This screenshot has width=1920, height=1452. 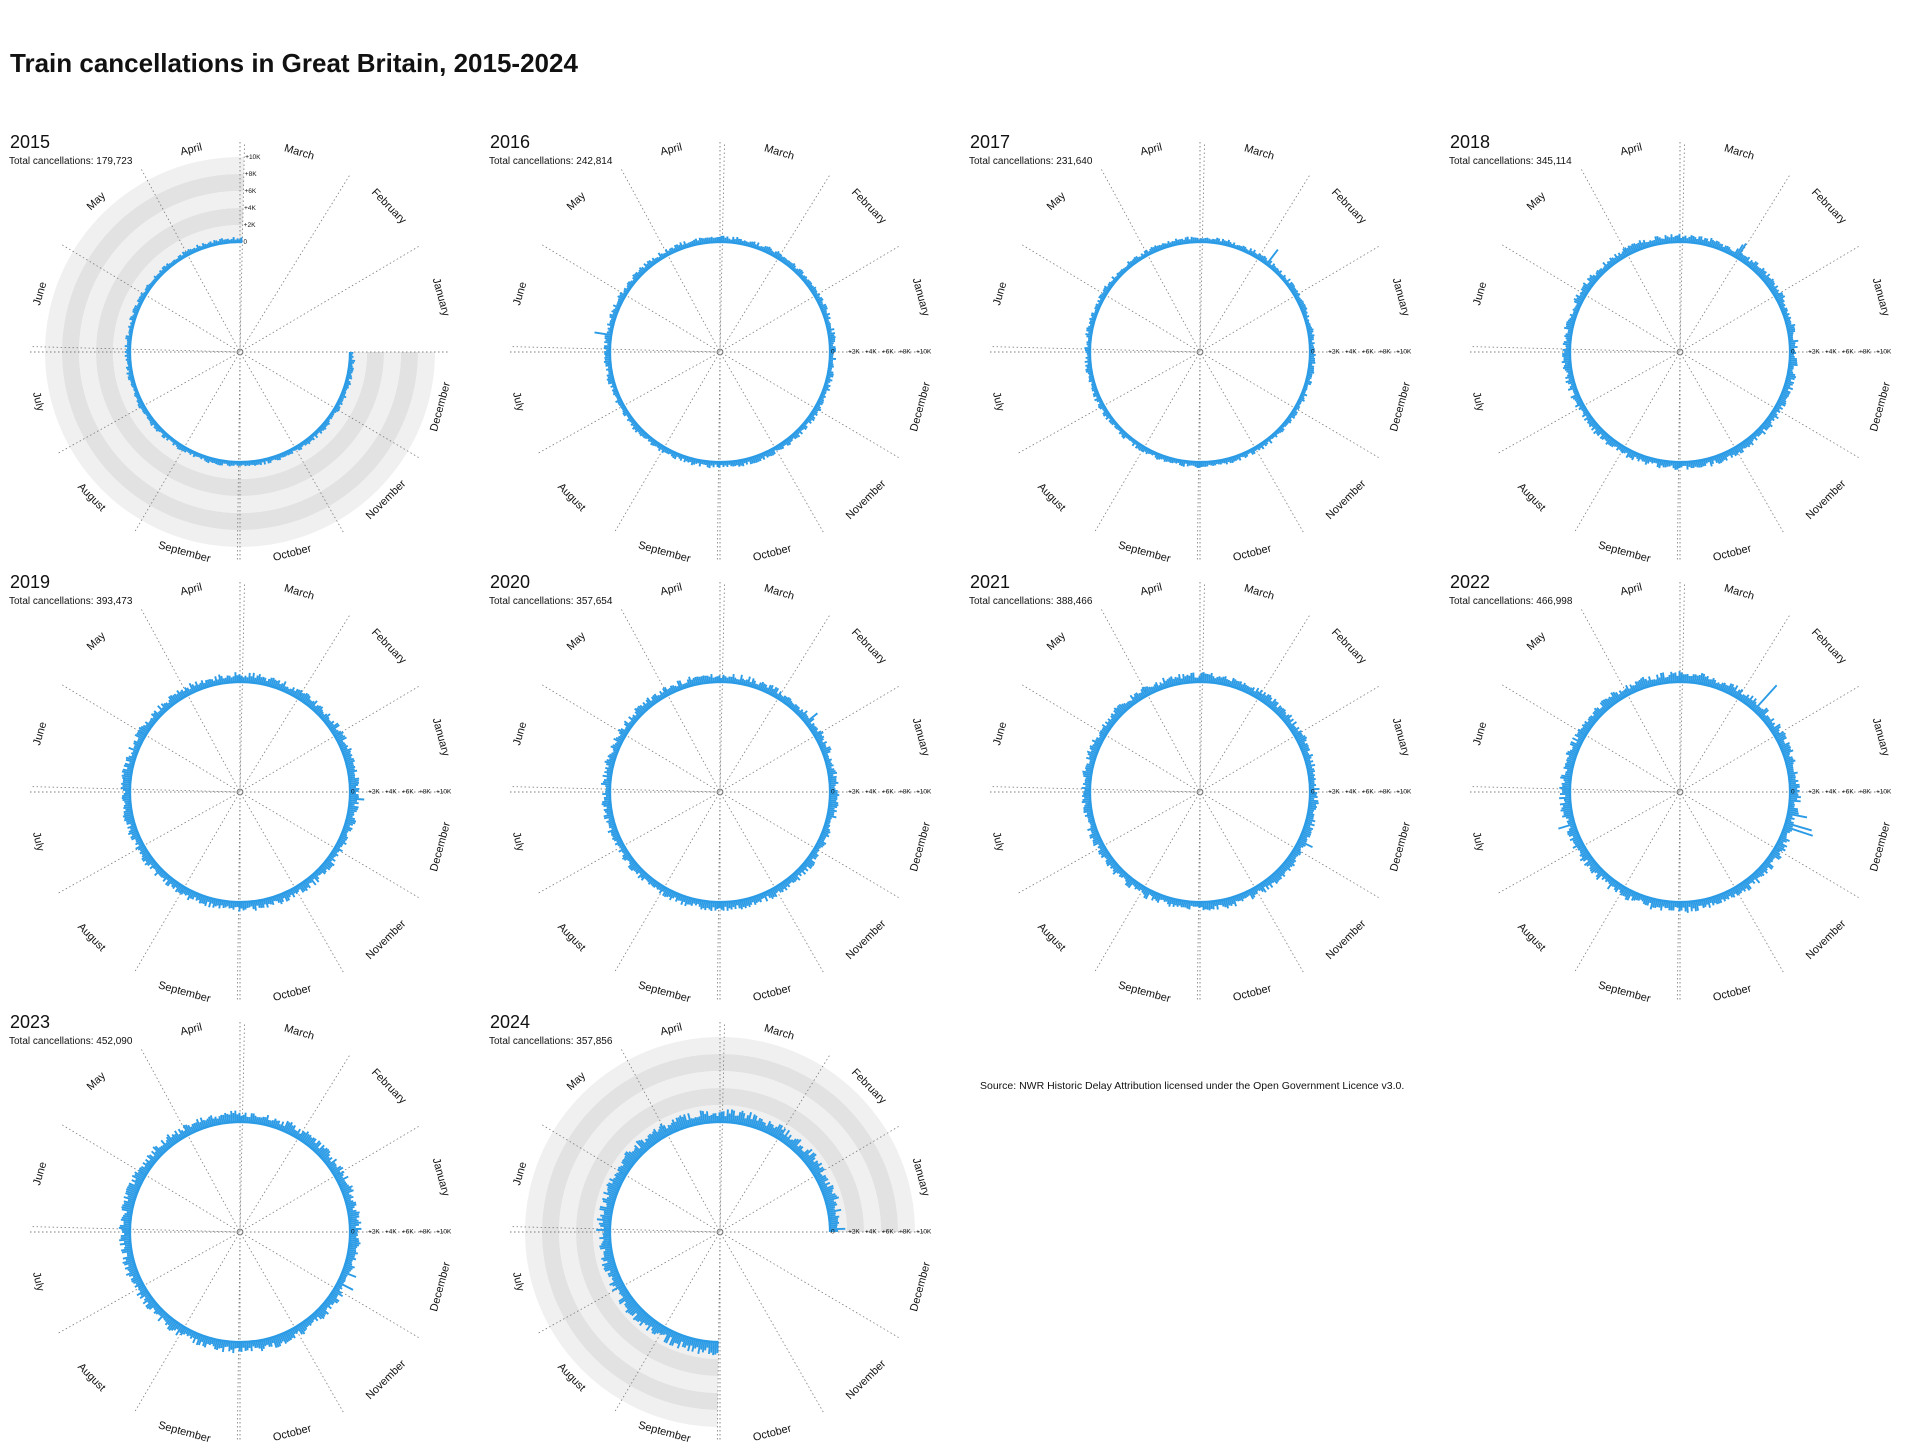 What do you see at coordinates (444, 1232) in the screenshot?
I see `value-tick-label: +10K` at bounding box center [444, 1232].